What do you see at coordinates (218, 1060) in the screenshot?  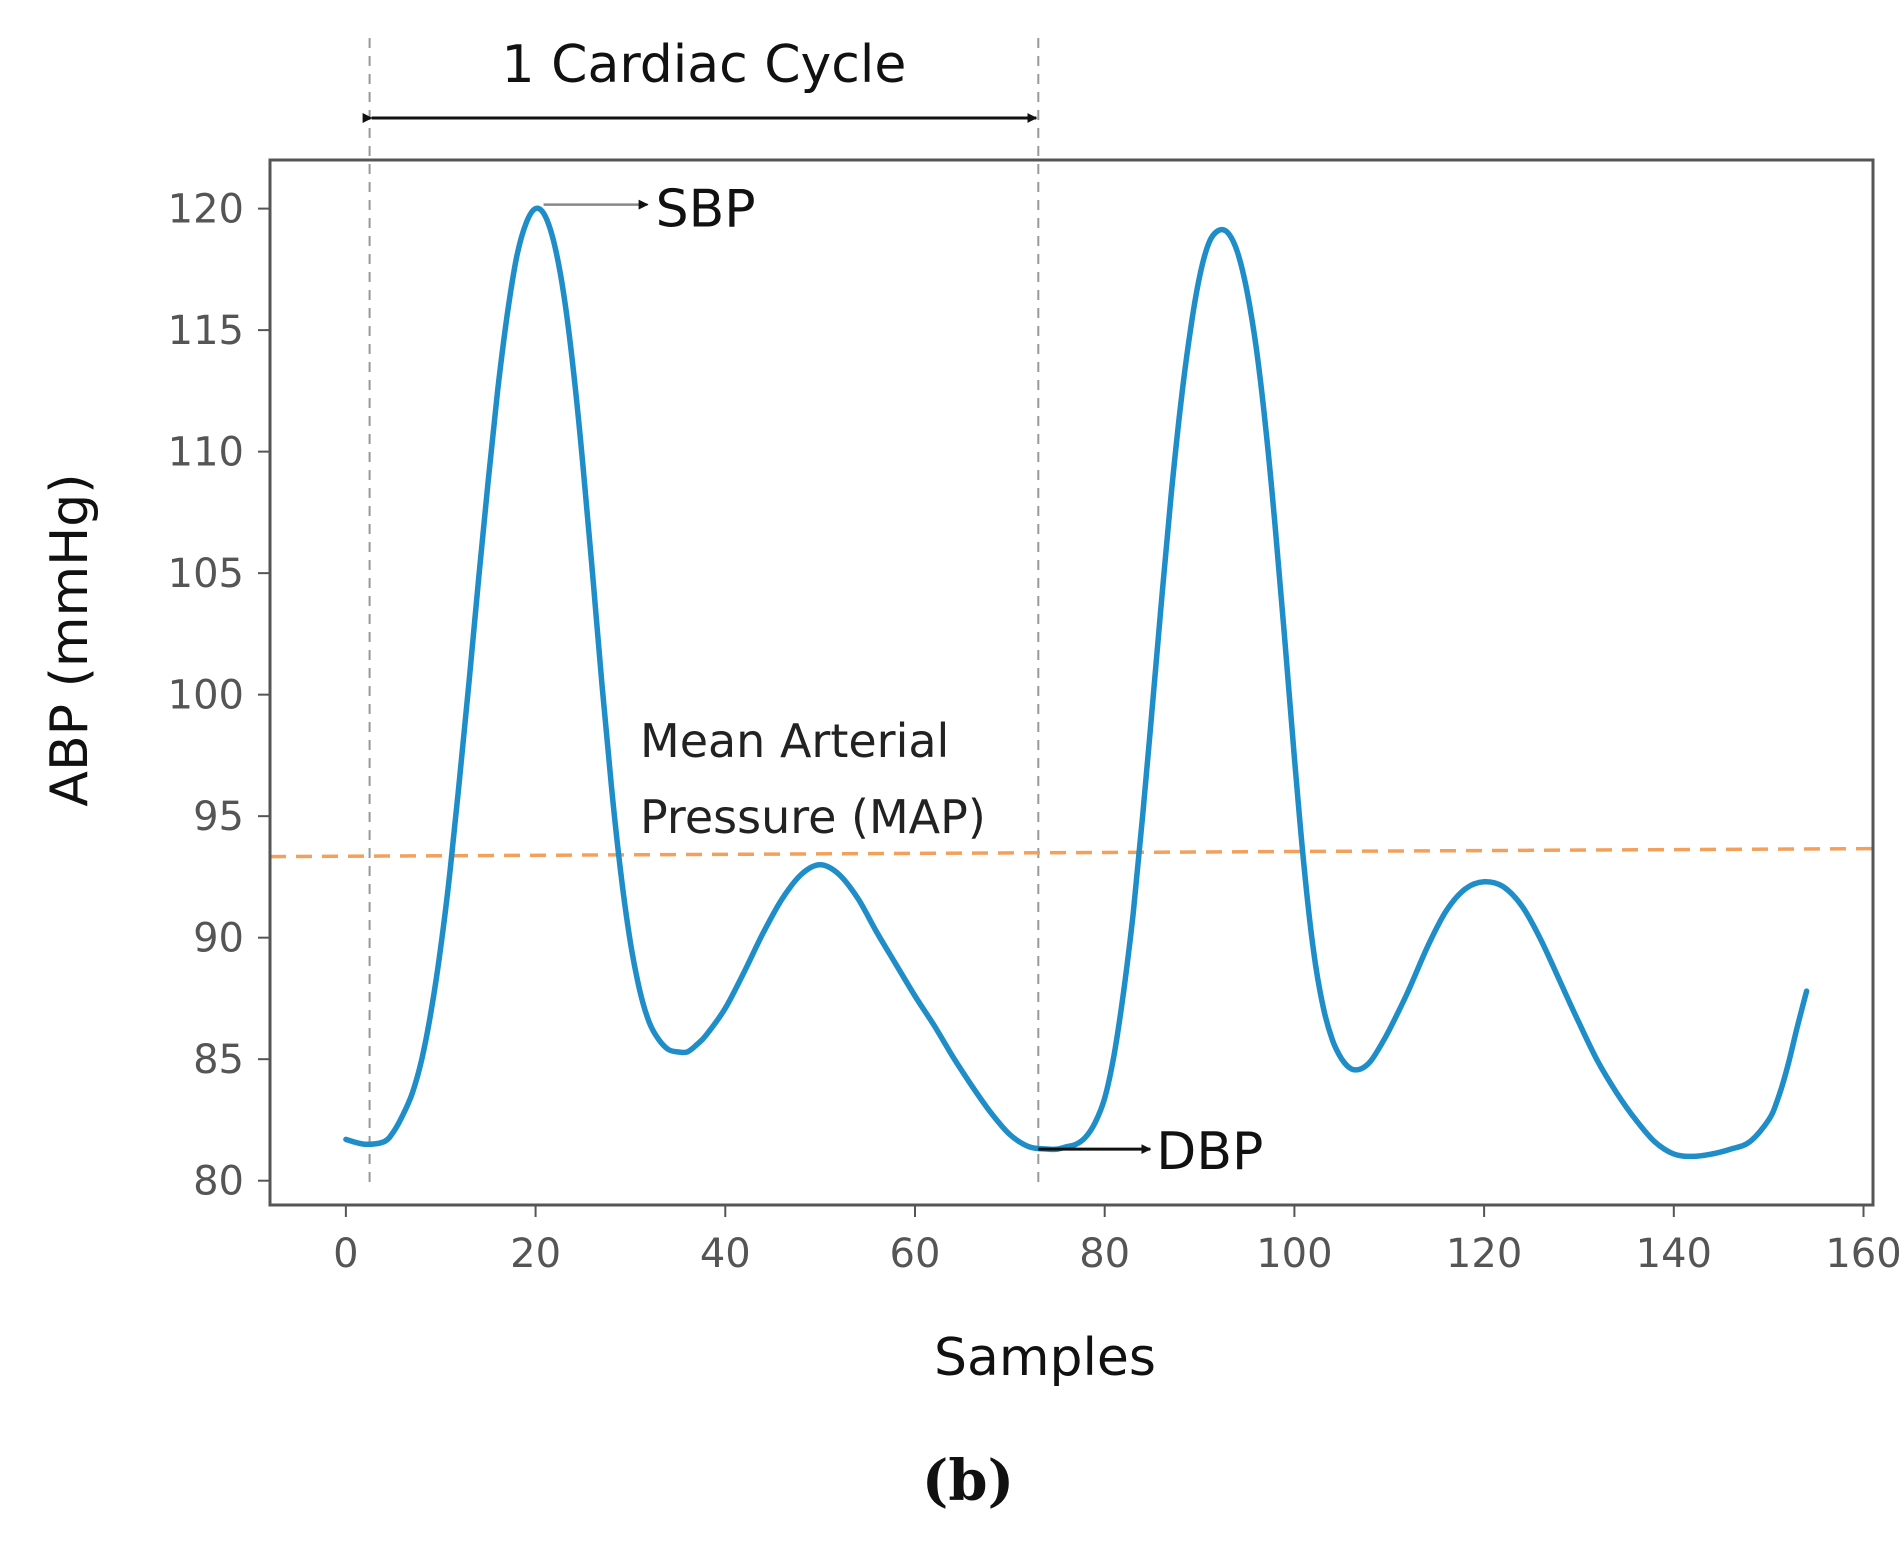 I see `y-tick-label: 85` at bounding box center [218, 1060].